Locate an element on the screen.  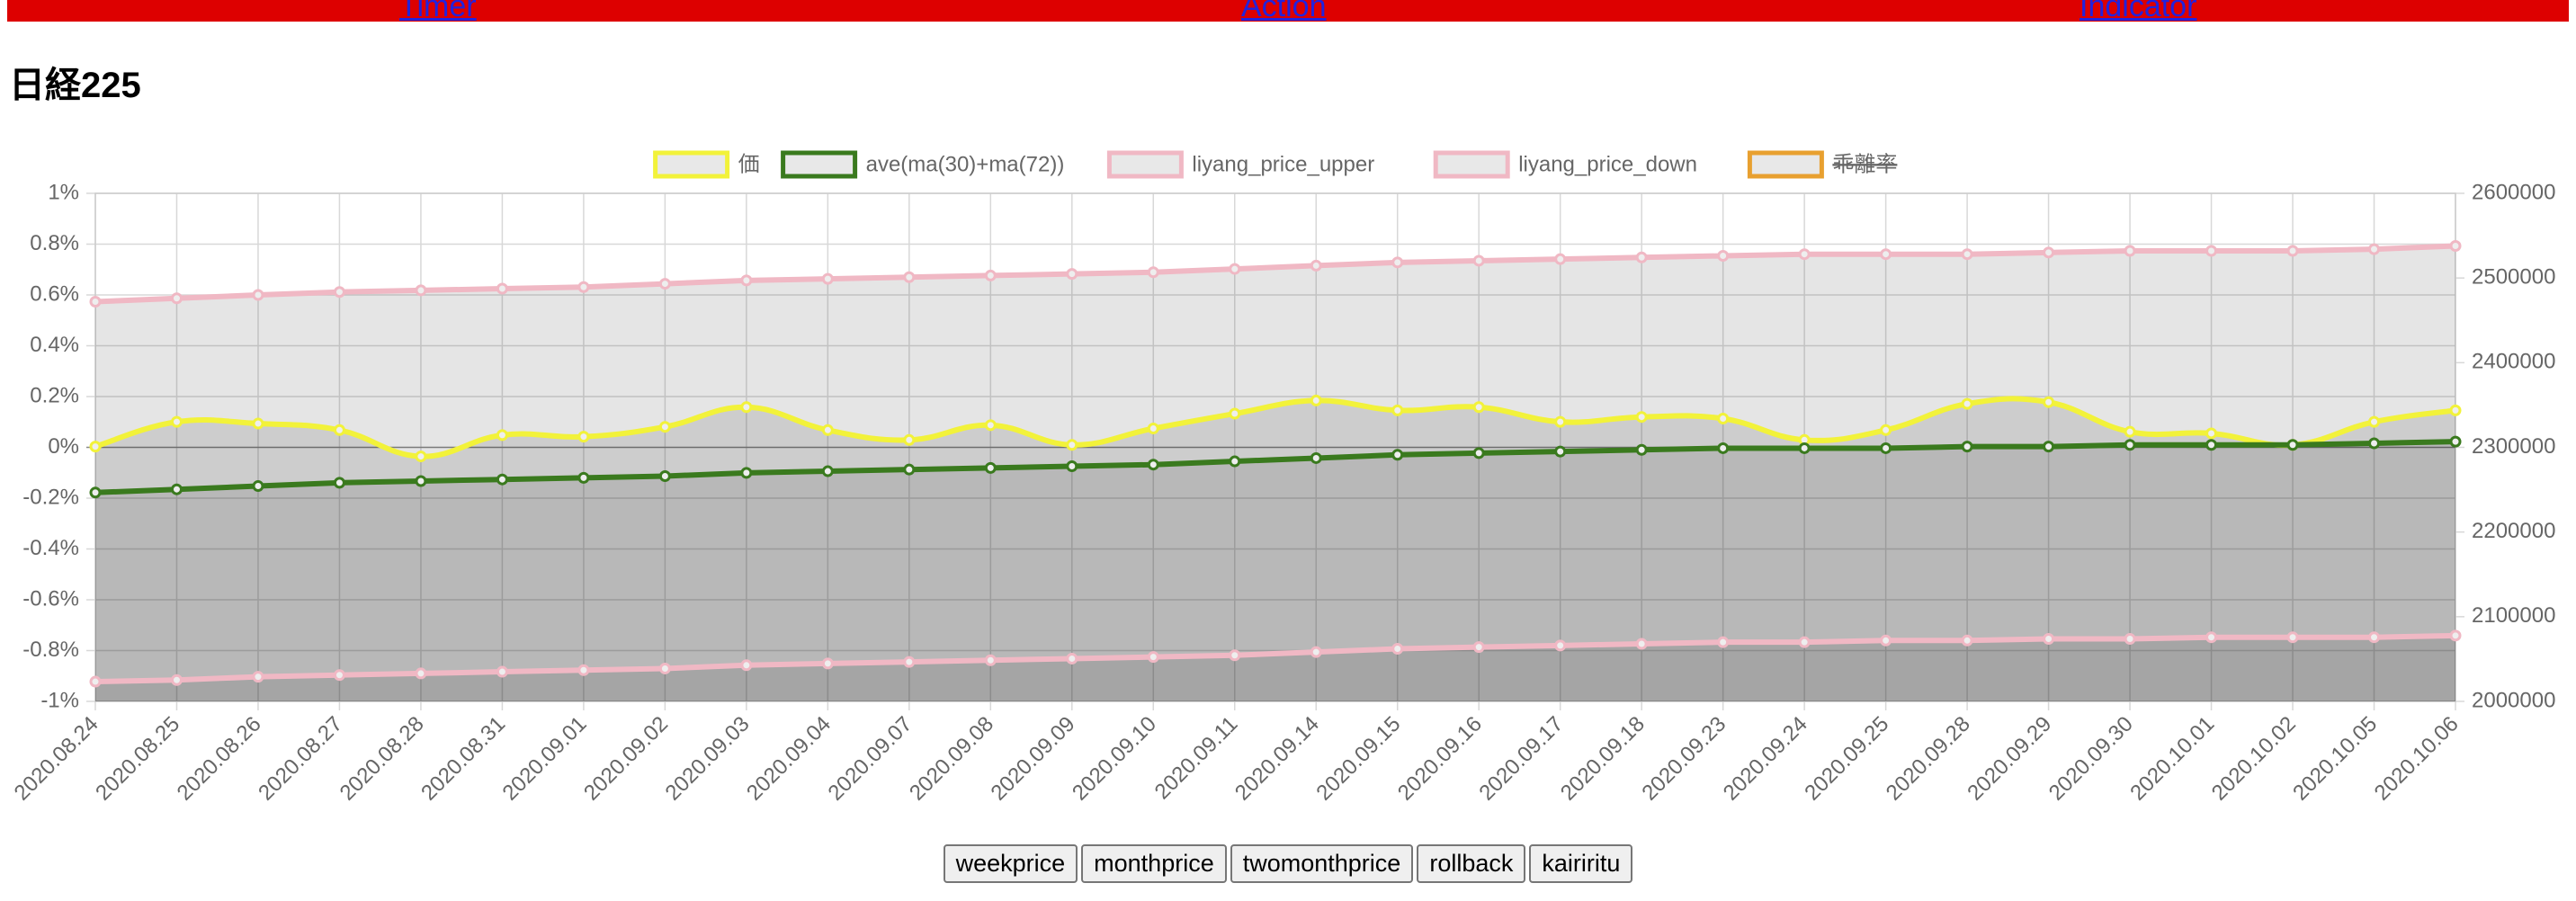
nav-link: Timer is located at coordinates (438, 11).